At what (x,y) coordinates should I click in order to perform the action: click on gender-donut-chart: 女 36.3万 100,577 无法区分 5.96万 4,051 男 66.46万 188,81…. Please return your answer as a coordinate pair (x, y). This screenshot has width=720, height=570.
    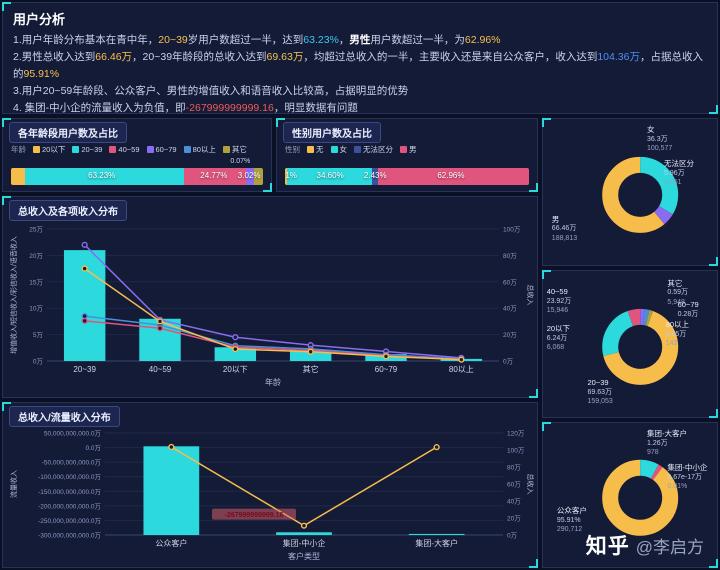
    Looking at the image, I should click on (630, 192).